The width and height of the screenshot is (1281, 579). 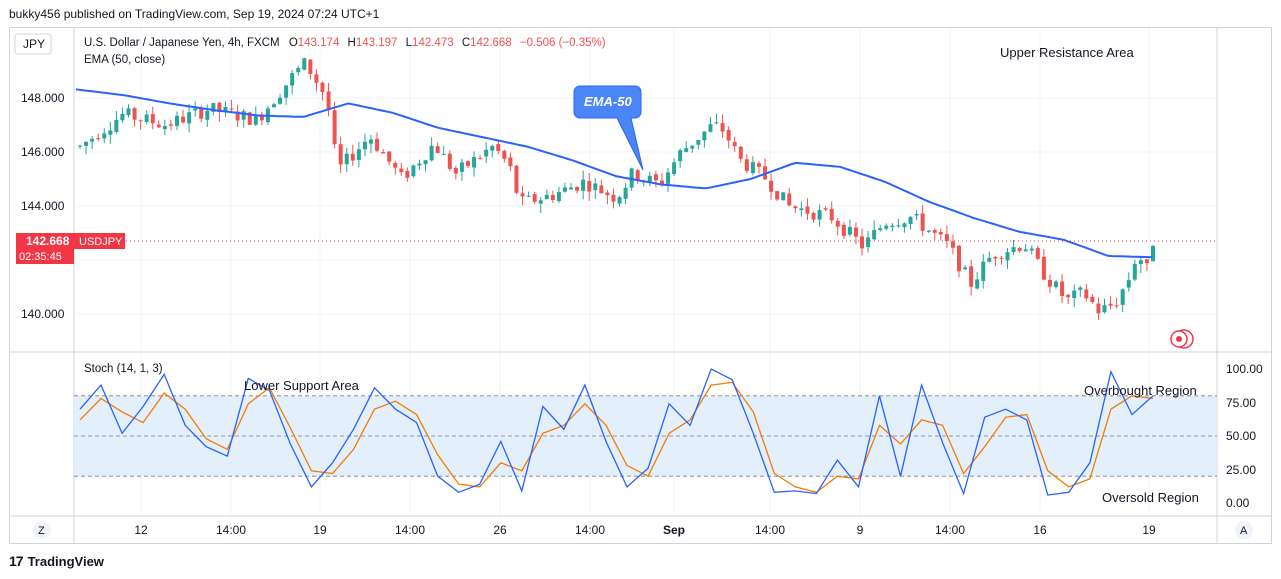 I want to click on ohlc-h-label: H, so click(x=352, y=43).